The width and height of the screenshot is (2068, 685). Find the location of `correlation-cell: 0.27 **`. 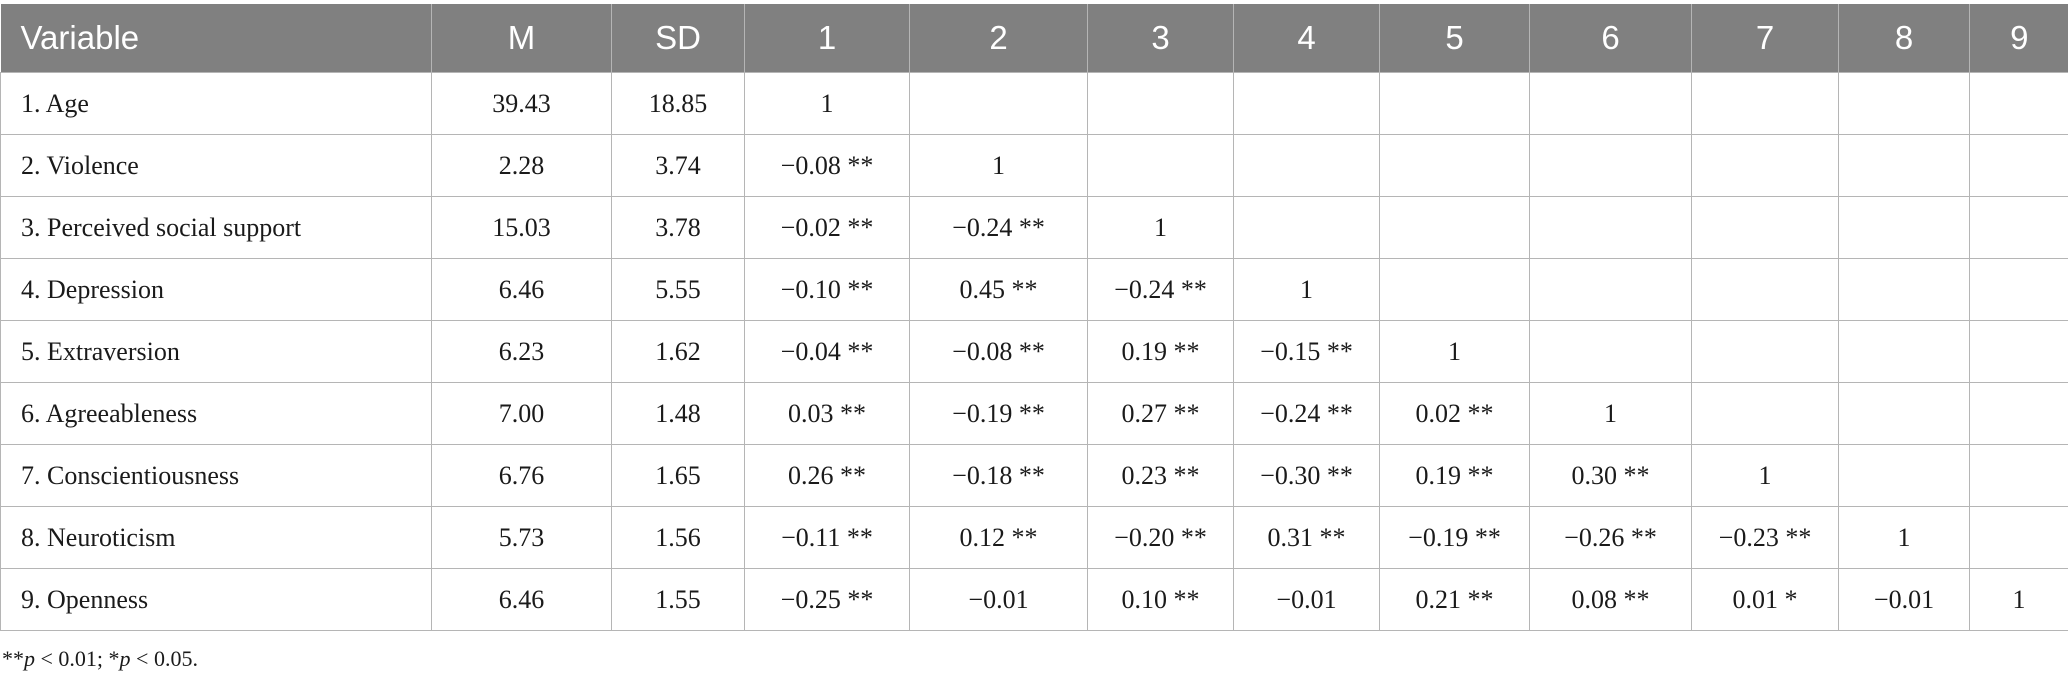

correlation-cell: 0.27 ** is located at coordinates (1160, 413).